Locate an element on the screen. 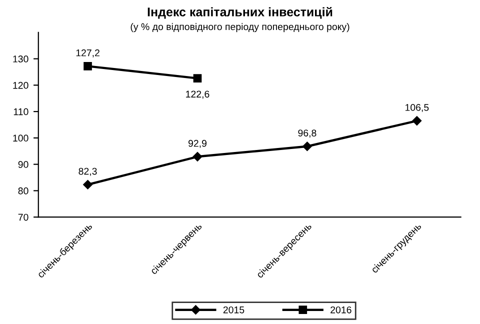 The image size is (480, 324). data-label: 127,2 is located at coordinates (88, 53).